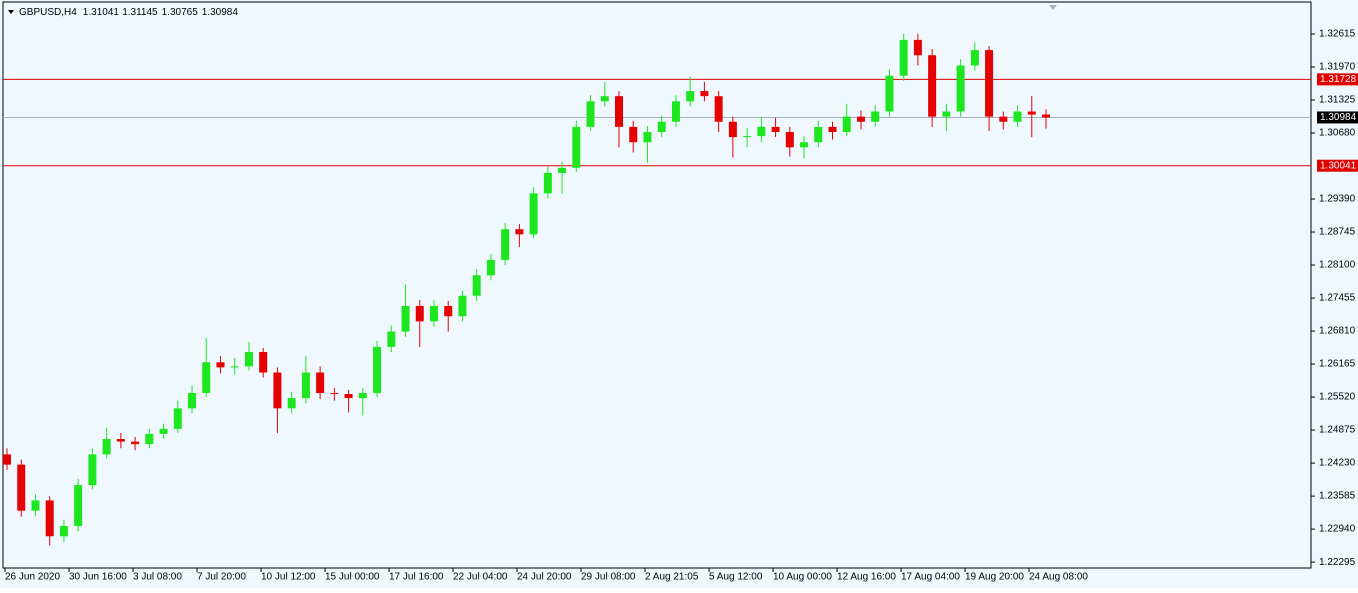  What do you see at coordinates (98, 577) in the screenshot?
I see `x-tick-label: 30 Jun 16:00` at bounding box center [98, 577].